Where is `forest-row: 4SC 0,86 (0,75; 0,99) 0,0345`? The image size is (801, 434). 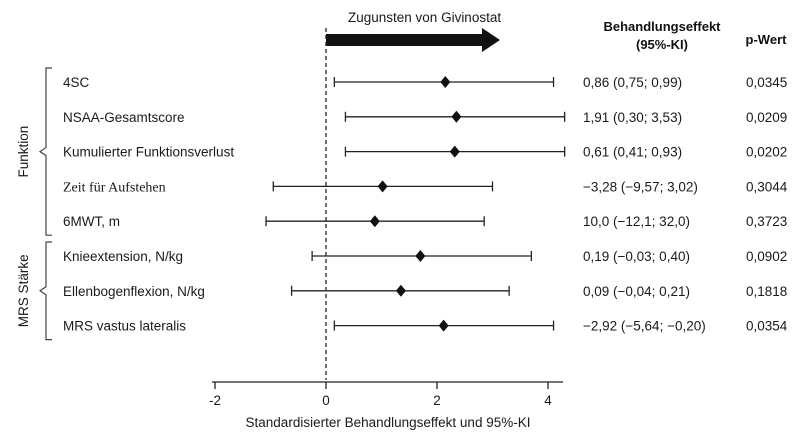
forest-row: 4SC 0,86 (0,75; 0,99) 0,0345 is located at coordinates (425, 82).